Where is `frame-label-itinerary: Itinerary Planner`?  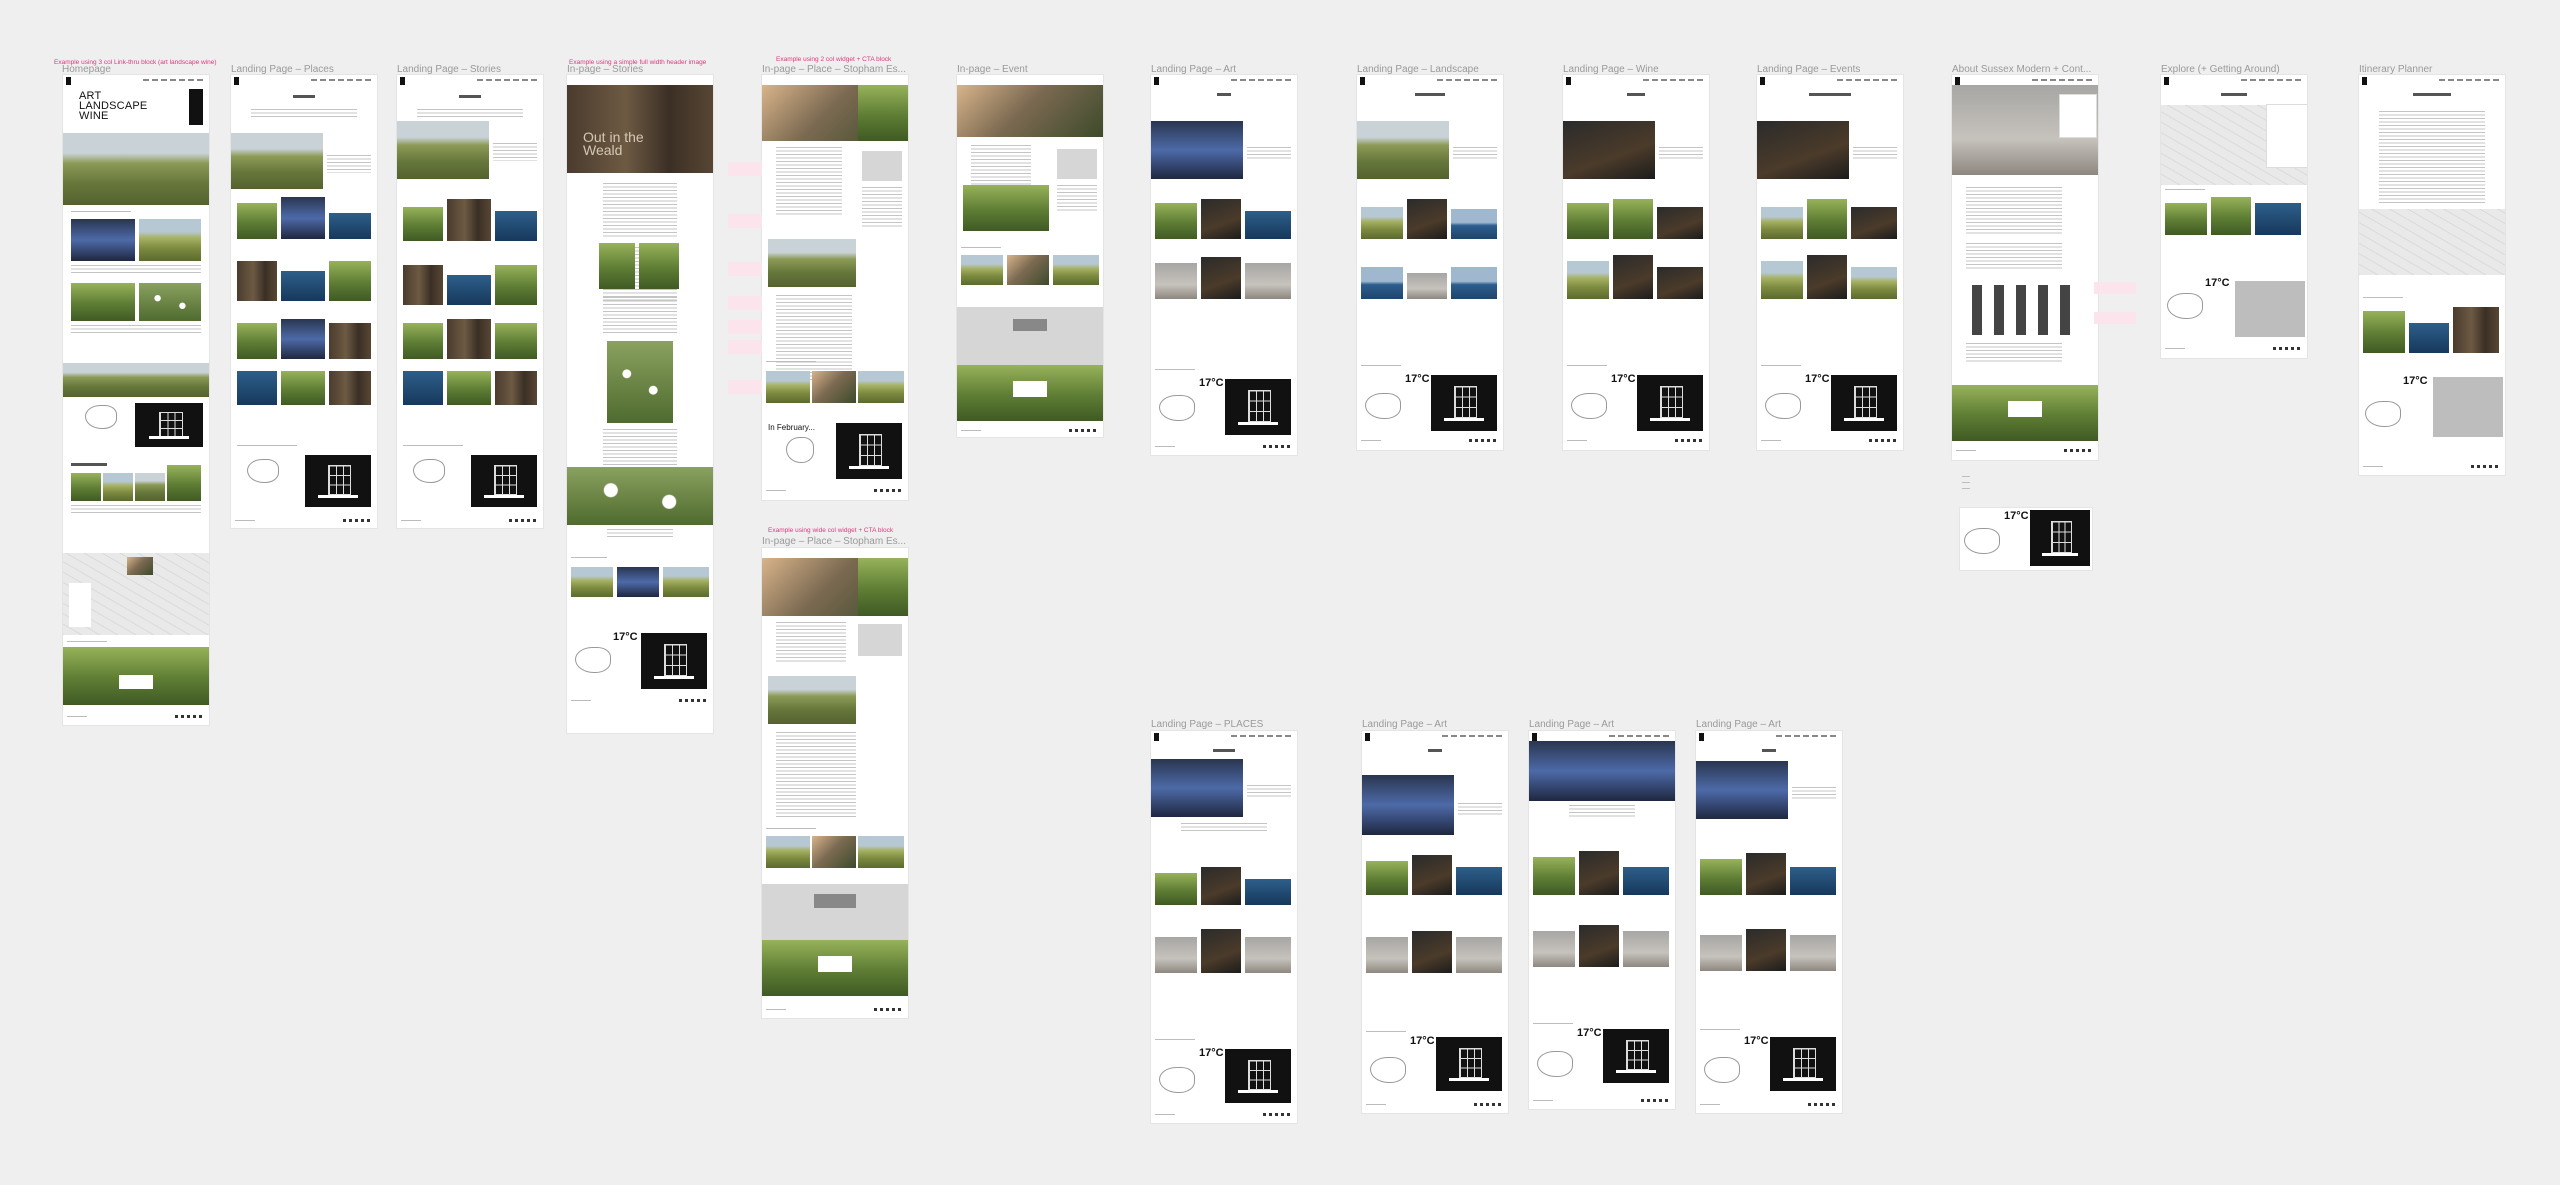
frame-label-itinerary: Itinerary Planner is located at coordinates (2396, 69).